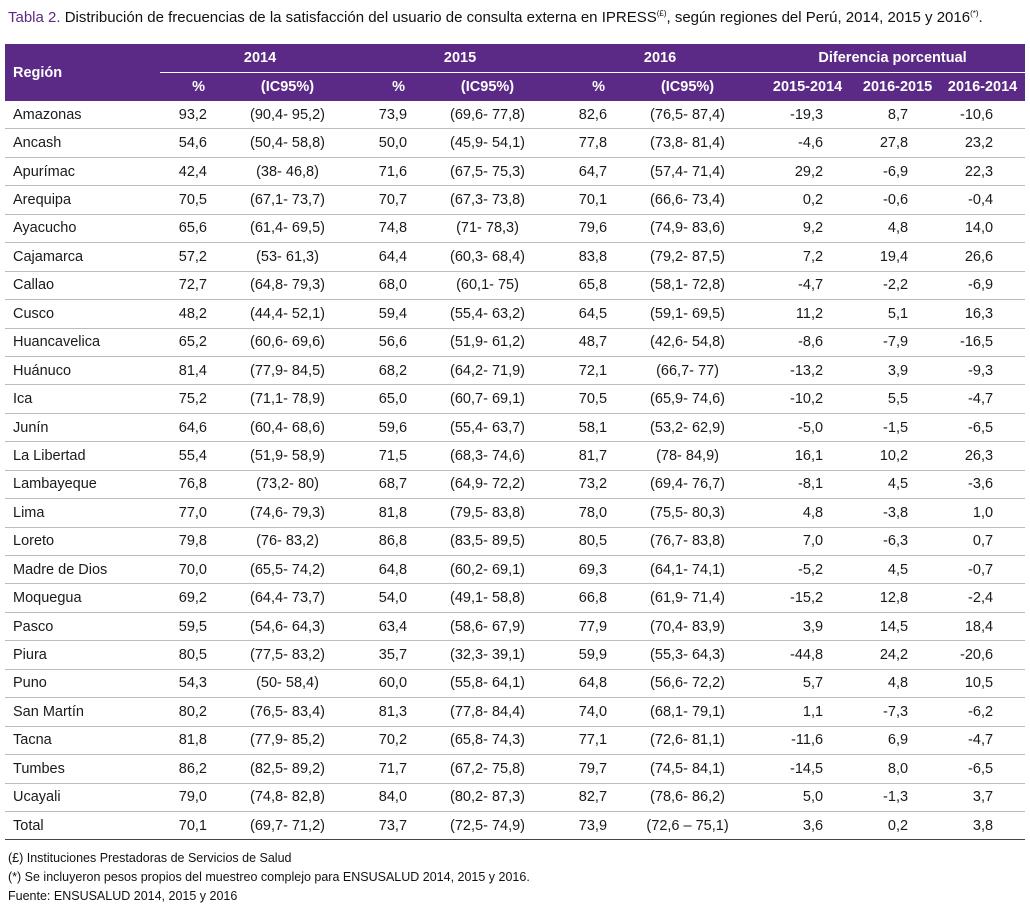  I want to click on cell-diff-2015-2014: 3,9, so click(808, 627).